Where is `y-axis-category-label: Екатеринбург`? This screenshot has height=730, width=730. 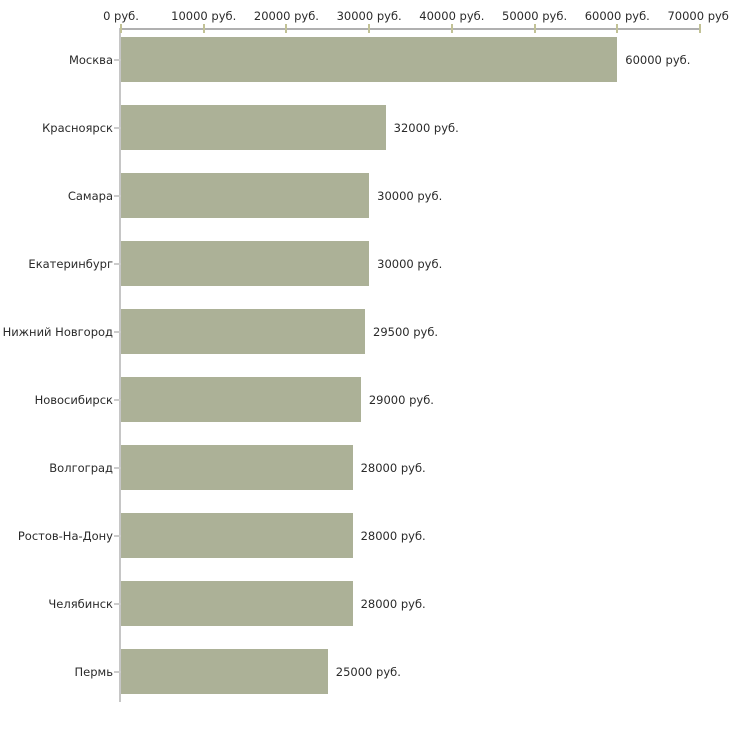 y-axis-category-label: Екатеринбург is located at coordinates (70, 263).